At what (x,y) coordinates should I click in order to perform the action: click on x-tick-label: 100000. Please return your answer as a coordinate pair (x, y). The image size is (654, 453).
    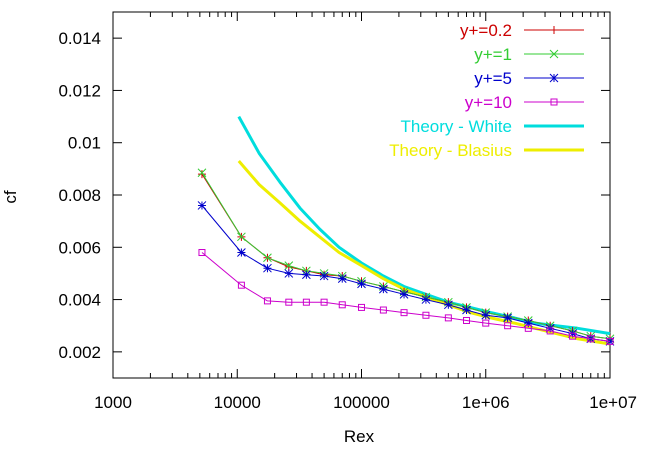
    Looking at the image, I should click on (361, 402).